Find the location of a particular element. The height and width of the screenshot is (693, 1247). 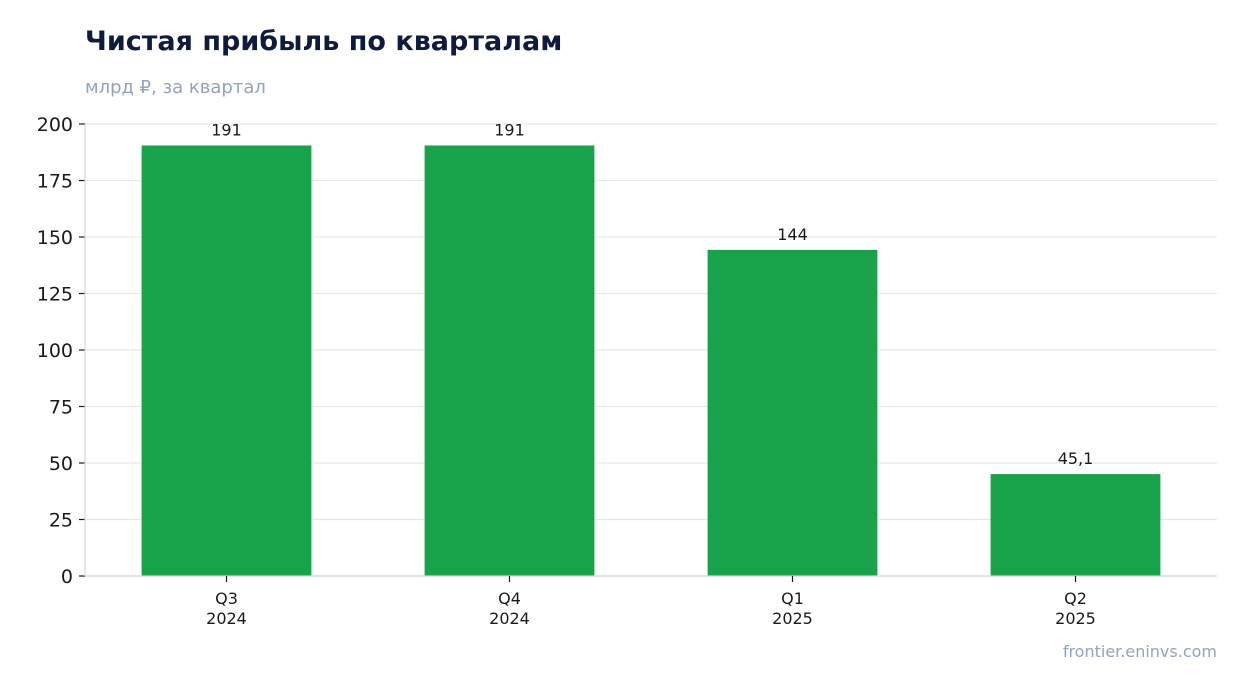

chart-title: Чистая прибыль по кварталам is located at coordinates (324, 41).